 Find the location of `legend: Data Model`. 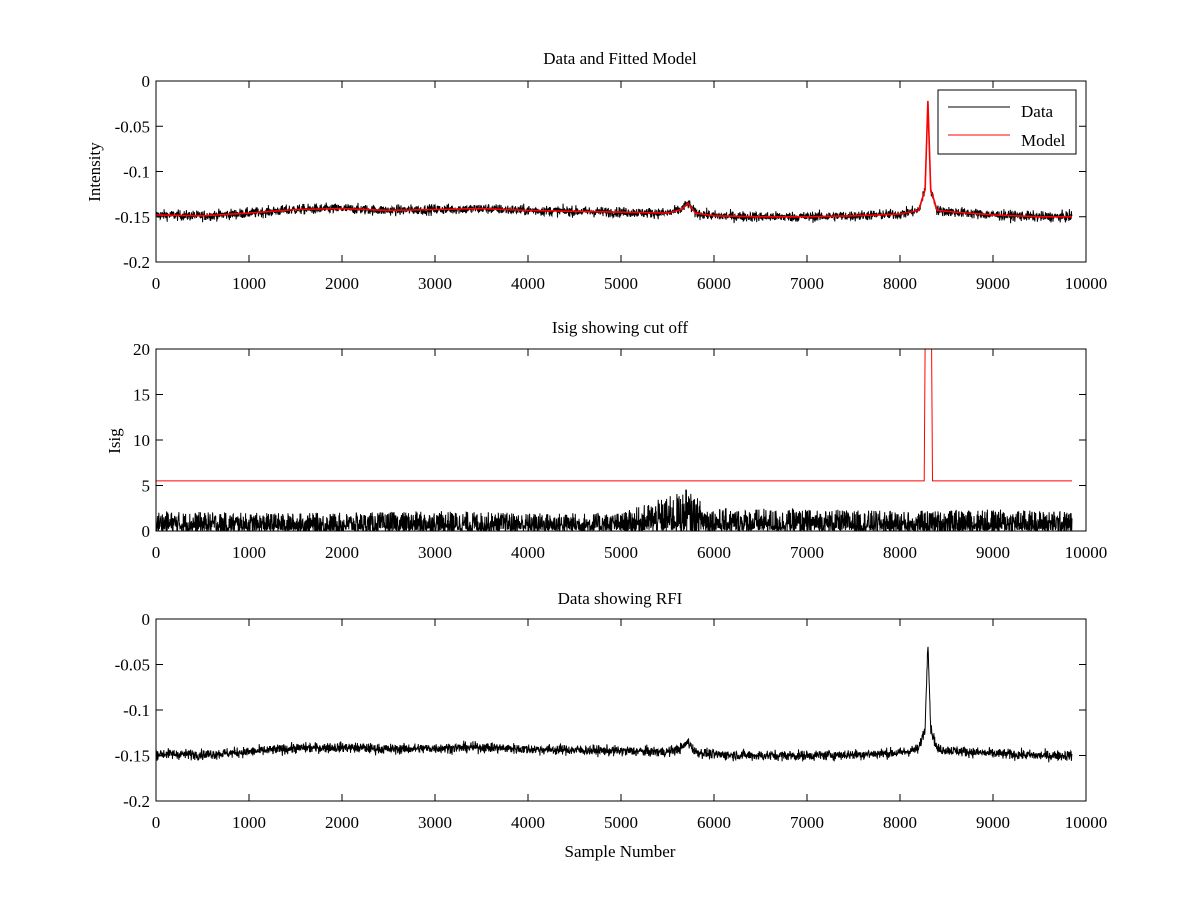

legend: Data Model is located at coordinates (1007, 122).